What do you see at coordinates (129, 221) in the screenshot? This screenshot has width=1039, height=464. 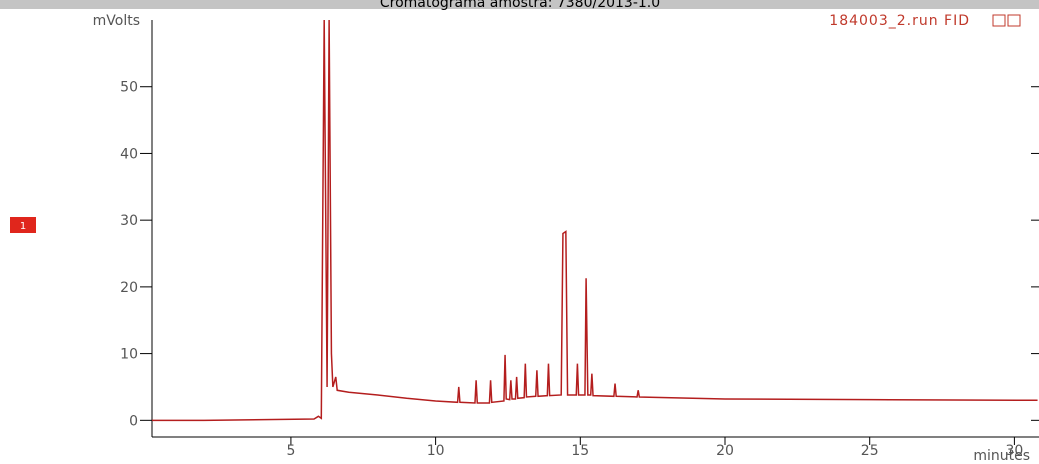 I see `y-tick-label: 30` at bounding box center [129, 221].